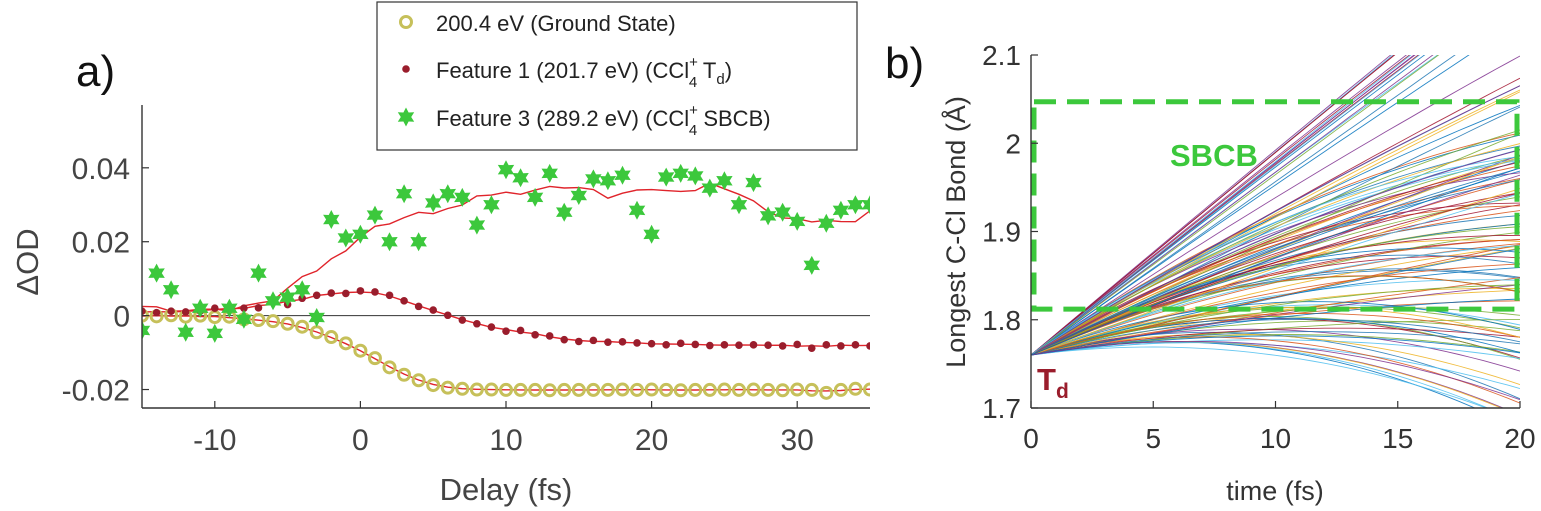 Image resolution: width=1541 pixels, height=511 pixels. What do you see at coordinates (1013, 143) in the screenshot?
I see `chart-b-y-tick-label: 2` at bounding box center [1013, 143].